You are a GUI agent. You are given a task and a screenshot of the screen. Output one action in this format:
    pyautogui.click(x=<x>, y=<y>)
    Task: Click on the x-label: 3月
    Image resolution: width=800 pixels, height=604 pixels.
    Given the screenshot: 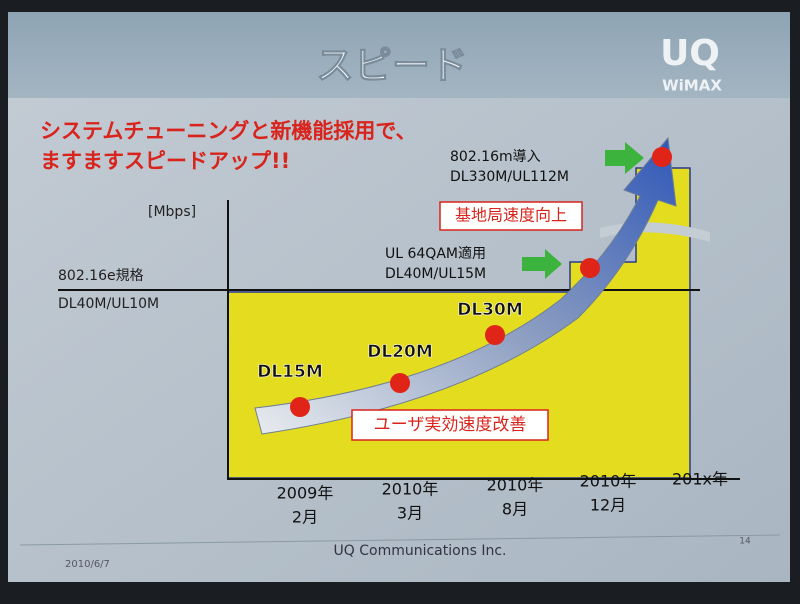 What is the action you would take?
    pyautogui.click(x=410, y=513)
    